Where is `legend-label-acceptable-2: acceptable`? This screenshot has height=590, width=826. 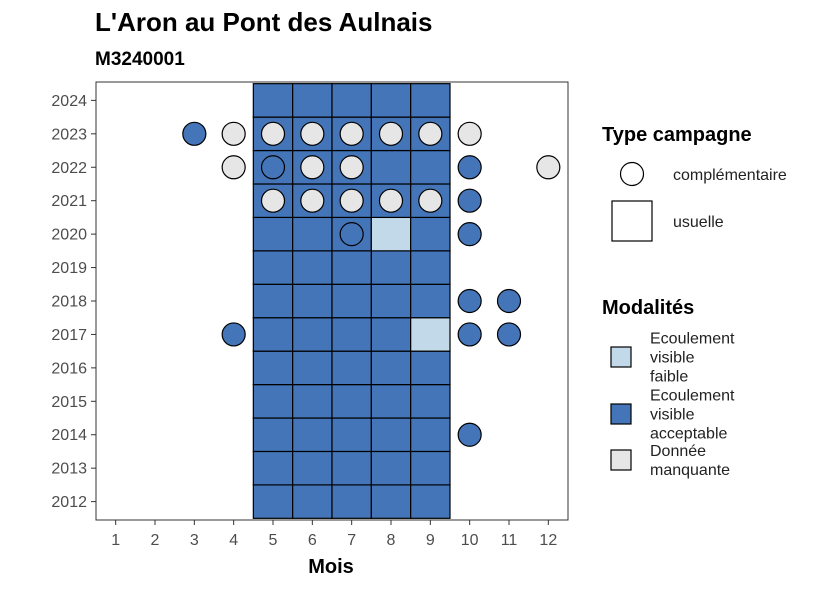
legend-label-acceptable-2: acceptable is located at coordinates (688, 434).